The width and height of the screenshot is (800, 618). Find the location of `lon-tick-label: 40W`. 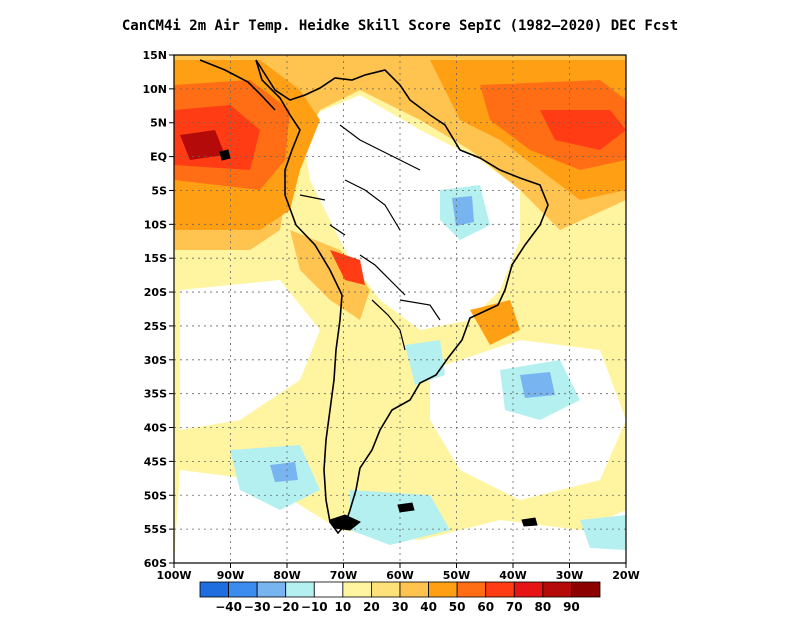

lon-tick-label: 40W is located at coordinates (512, 575).